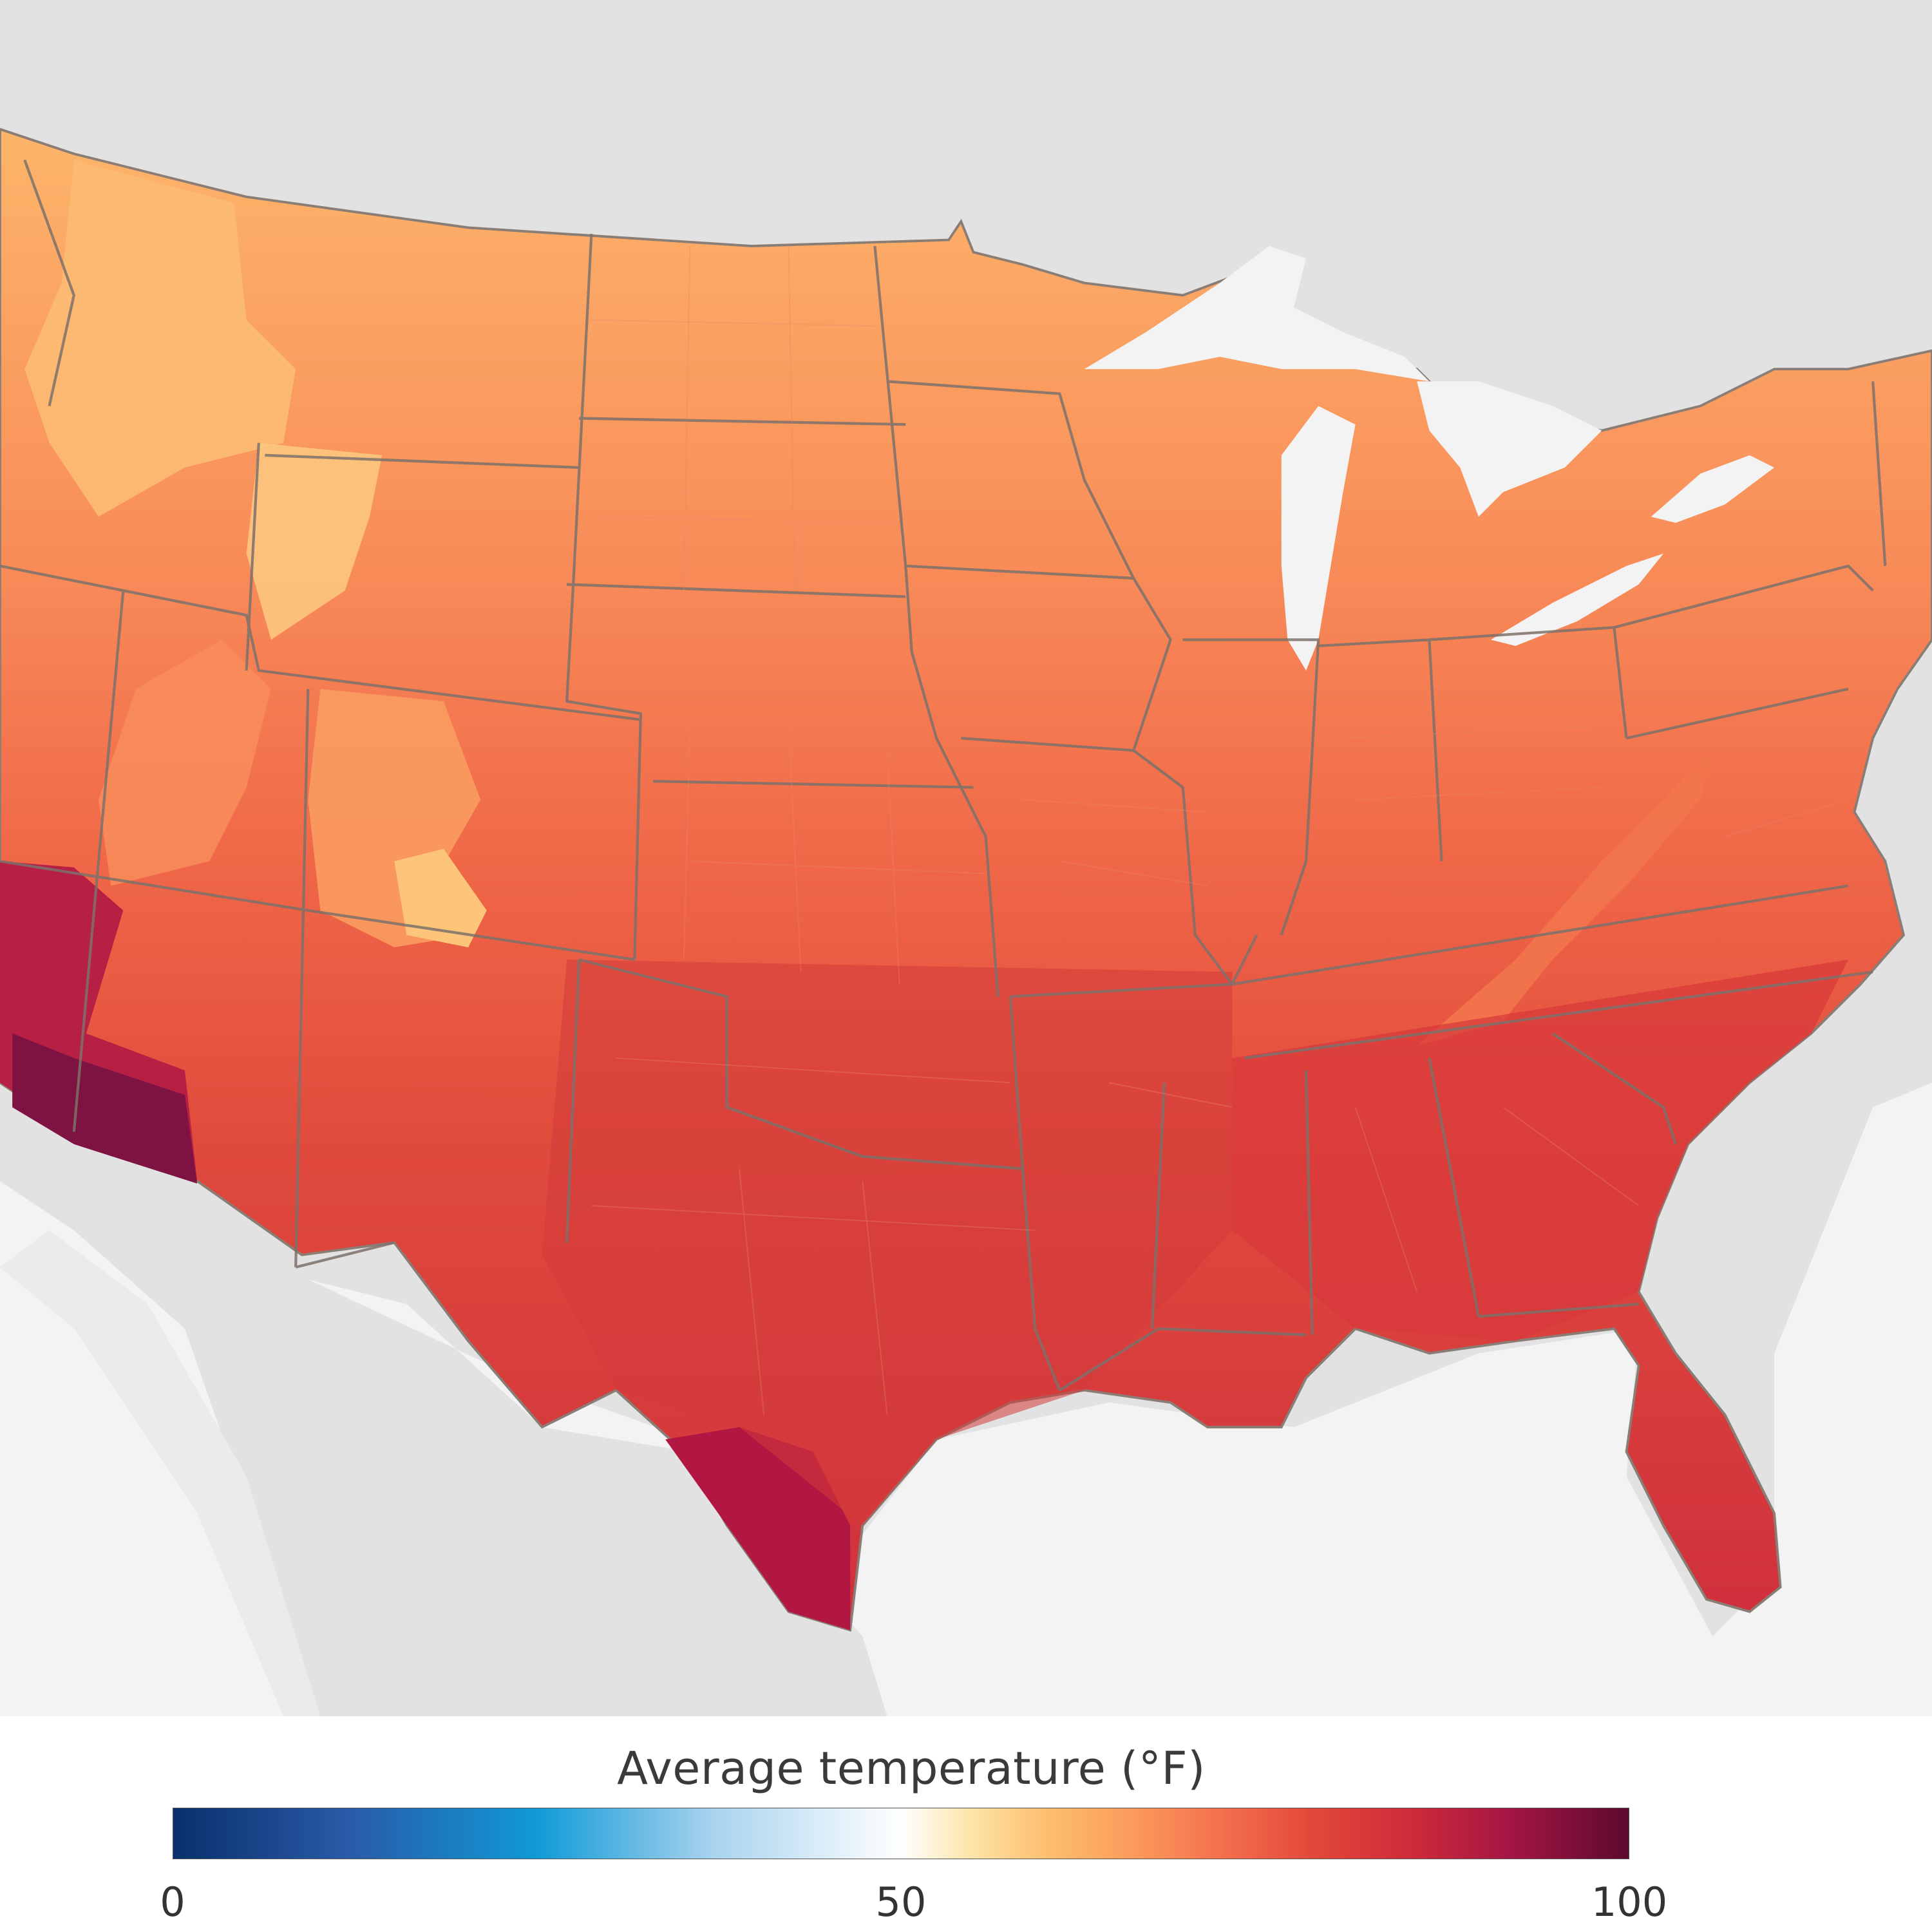  Describe the element at coordinates (1163, 1768) in the screenshot. I see `legend-unit: (°F)` at that location.